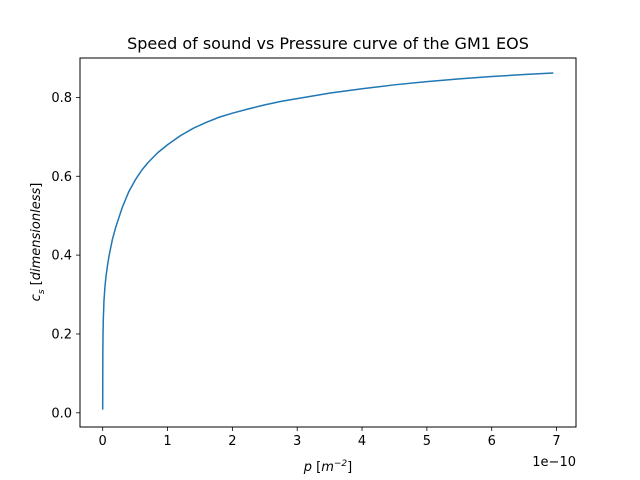 This screenshot has width=640, height=480. I want to click on y-axis-symbol-subscript: s, so click(42, 291).